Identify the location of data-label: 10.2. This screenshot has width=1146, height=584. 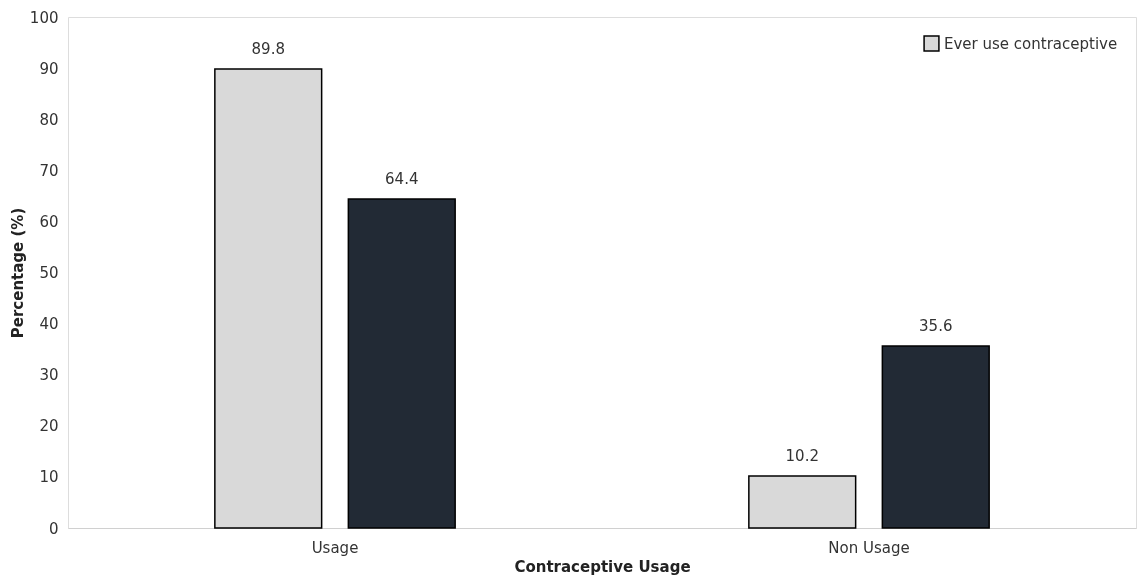
(802, 455).